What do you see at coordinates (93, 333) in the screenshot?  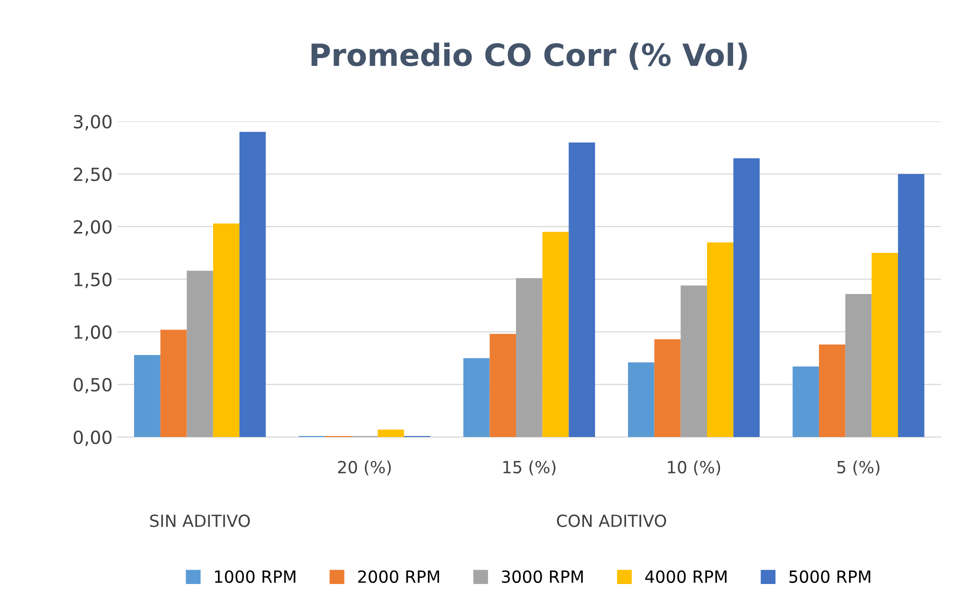 I see `y-tick-label: 1,00` at bounding box center [93, 333].